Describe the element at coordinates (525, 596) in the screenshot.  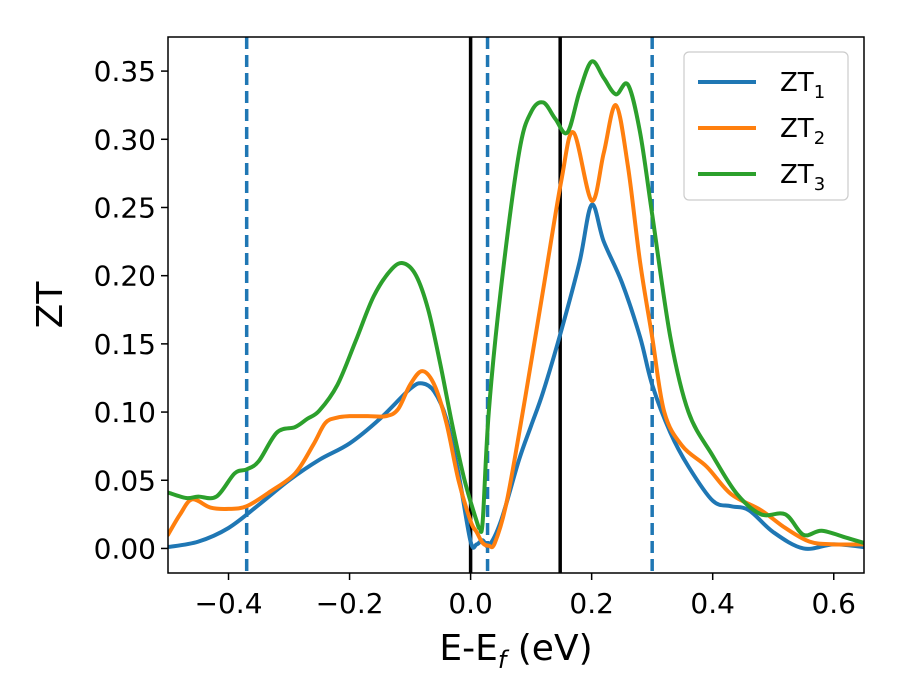
I see `x-axis-ticks: −0.4 −0.2 0.0 0.2 0.4 0.6` at that location.